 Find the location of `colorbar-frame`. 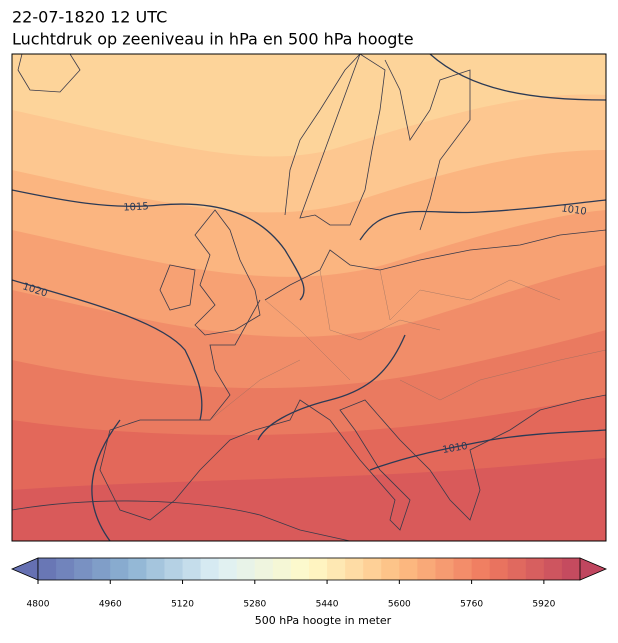

colorbar-frame is located at coordinates (309, 569).